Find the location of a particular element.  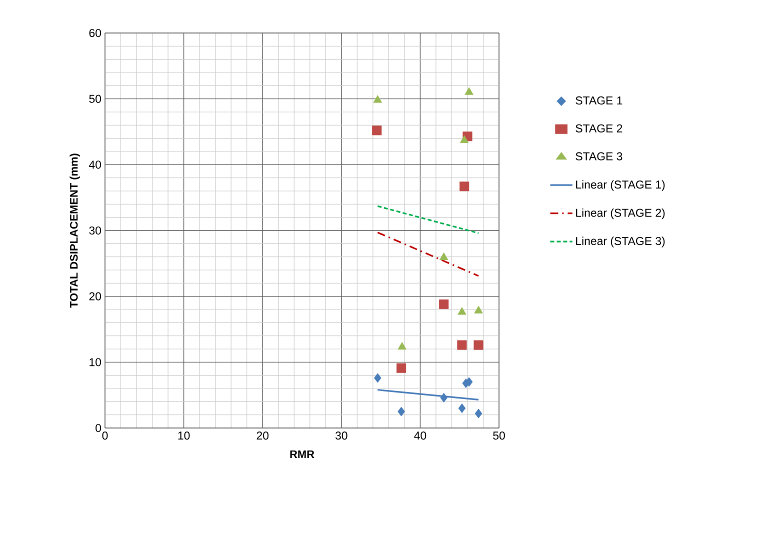

legend-label: Linear (STAGE 2) is located at coordinates (620, 214).